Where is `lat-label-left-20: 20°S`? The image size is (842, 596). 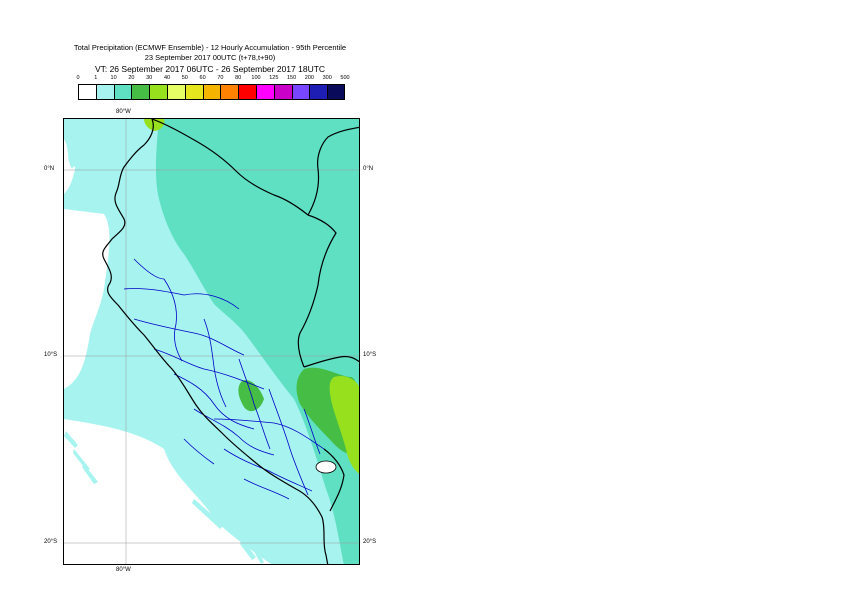
lat-label-left-20: 20°S is located at coordinates (51, 542).